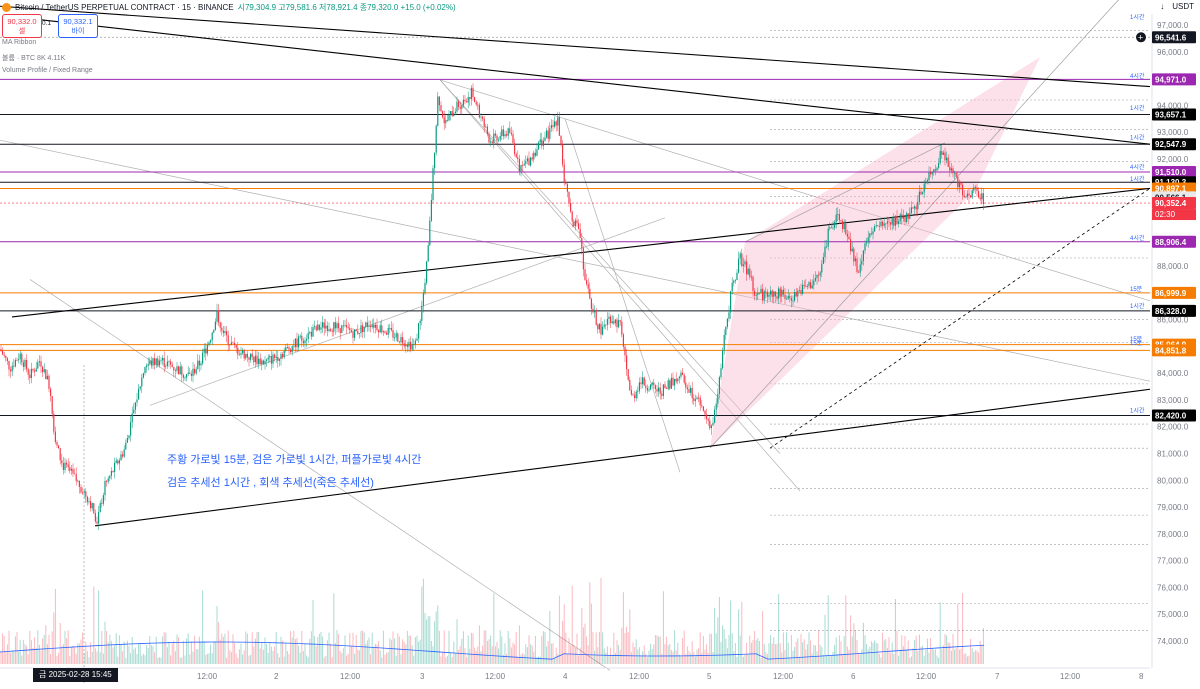 The height and width of the screenshot is (689, 1200). Describe the element at coordinates (1173, 480) in the screenshot. I see `price-axis-tick: 80,000.0` at that location.